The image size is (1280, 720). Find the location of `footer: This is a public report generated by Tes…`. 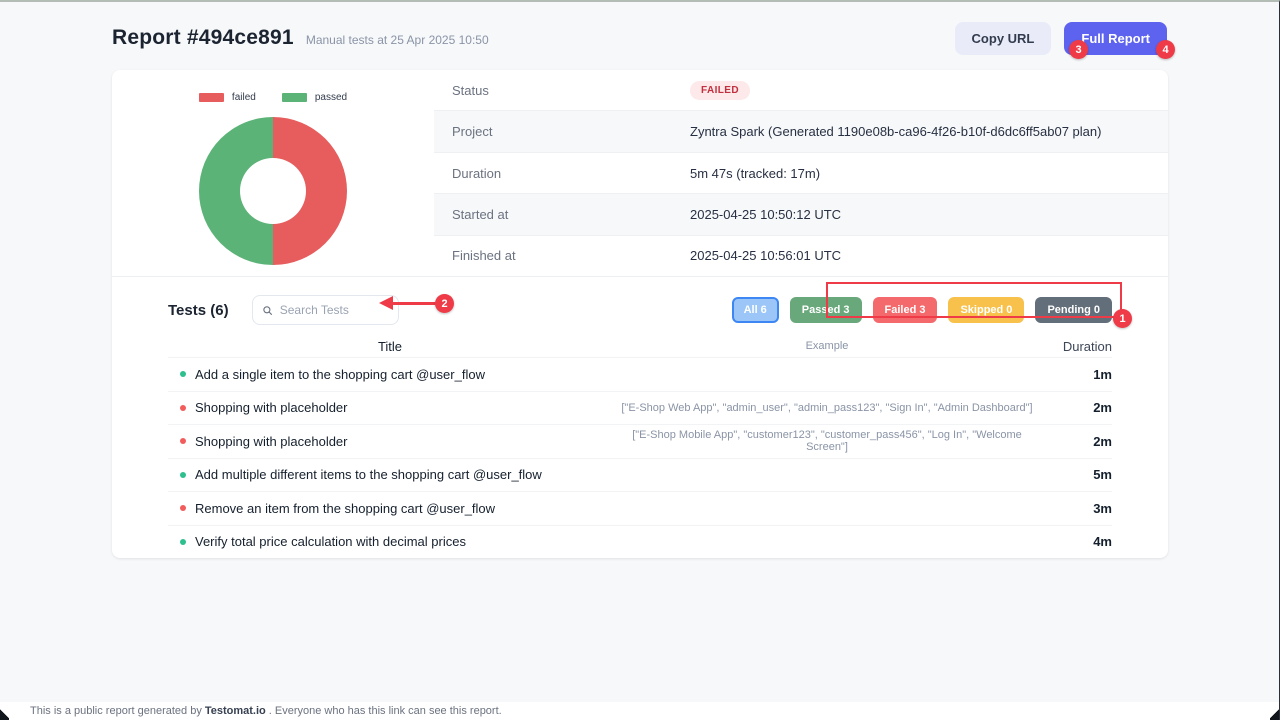

footer: This is a public report generated by Tes… is located at coordinates (639, 711).